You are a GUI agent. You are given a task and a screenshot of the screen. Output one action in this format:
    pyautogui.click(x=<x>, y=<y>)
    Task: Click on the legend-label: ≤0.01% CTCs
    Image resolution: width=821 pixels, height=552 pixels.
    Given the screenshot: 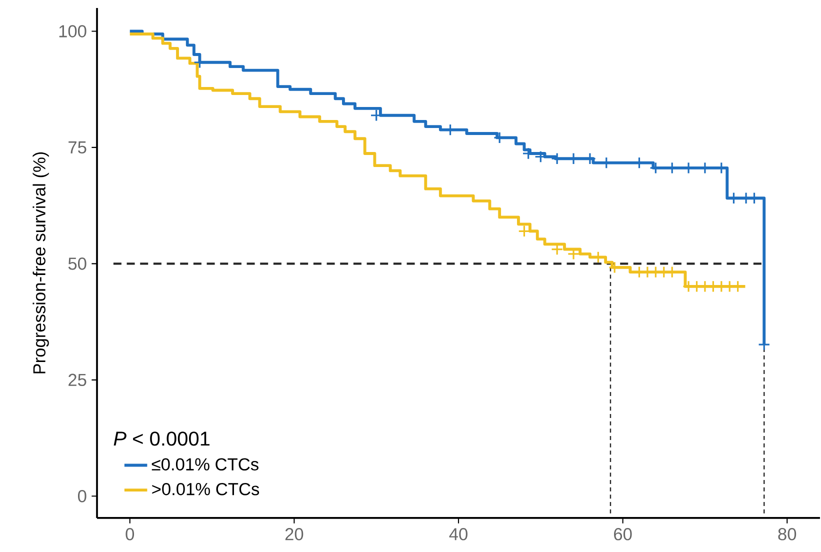 What is the action you would take?
    pyautogui.click(x=205, y=464)
    